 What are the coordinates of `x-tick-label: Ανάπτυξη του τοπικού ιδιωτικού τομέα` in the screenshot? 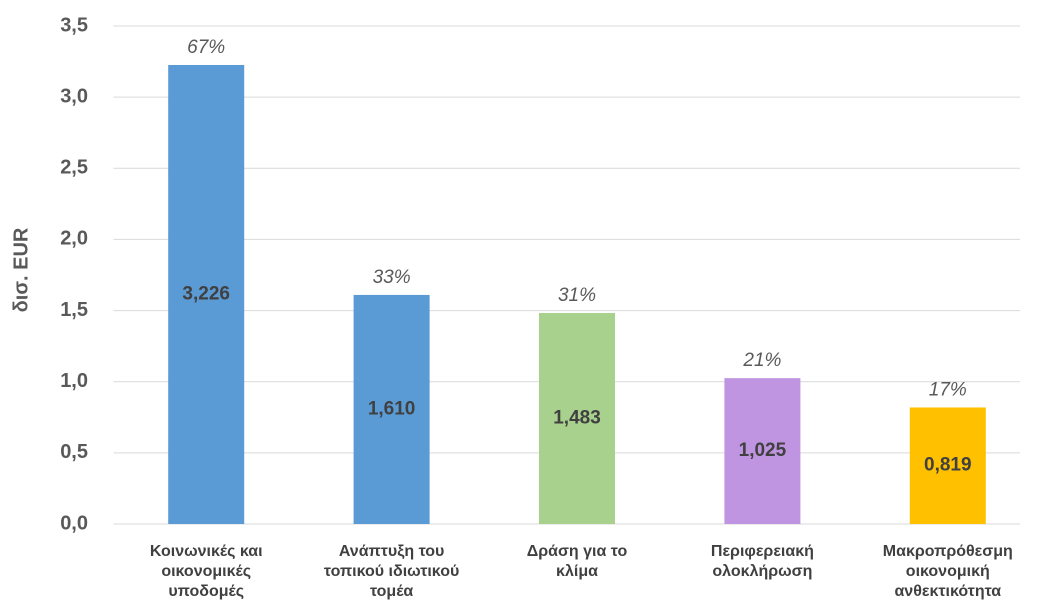 It's located at (391, 571).